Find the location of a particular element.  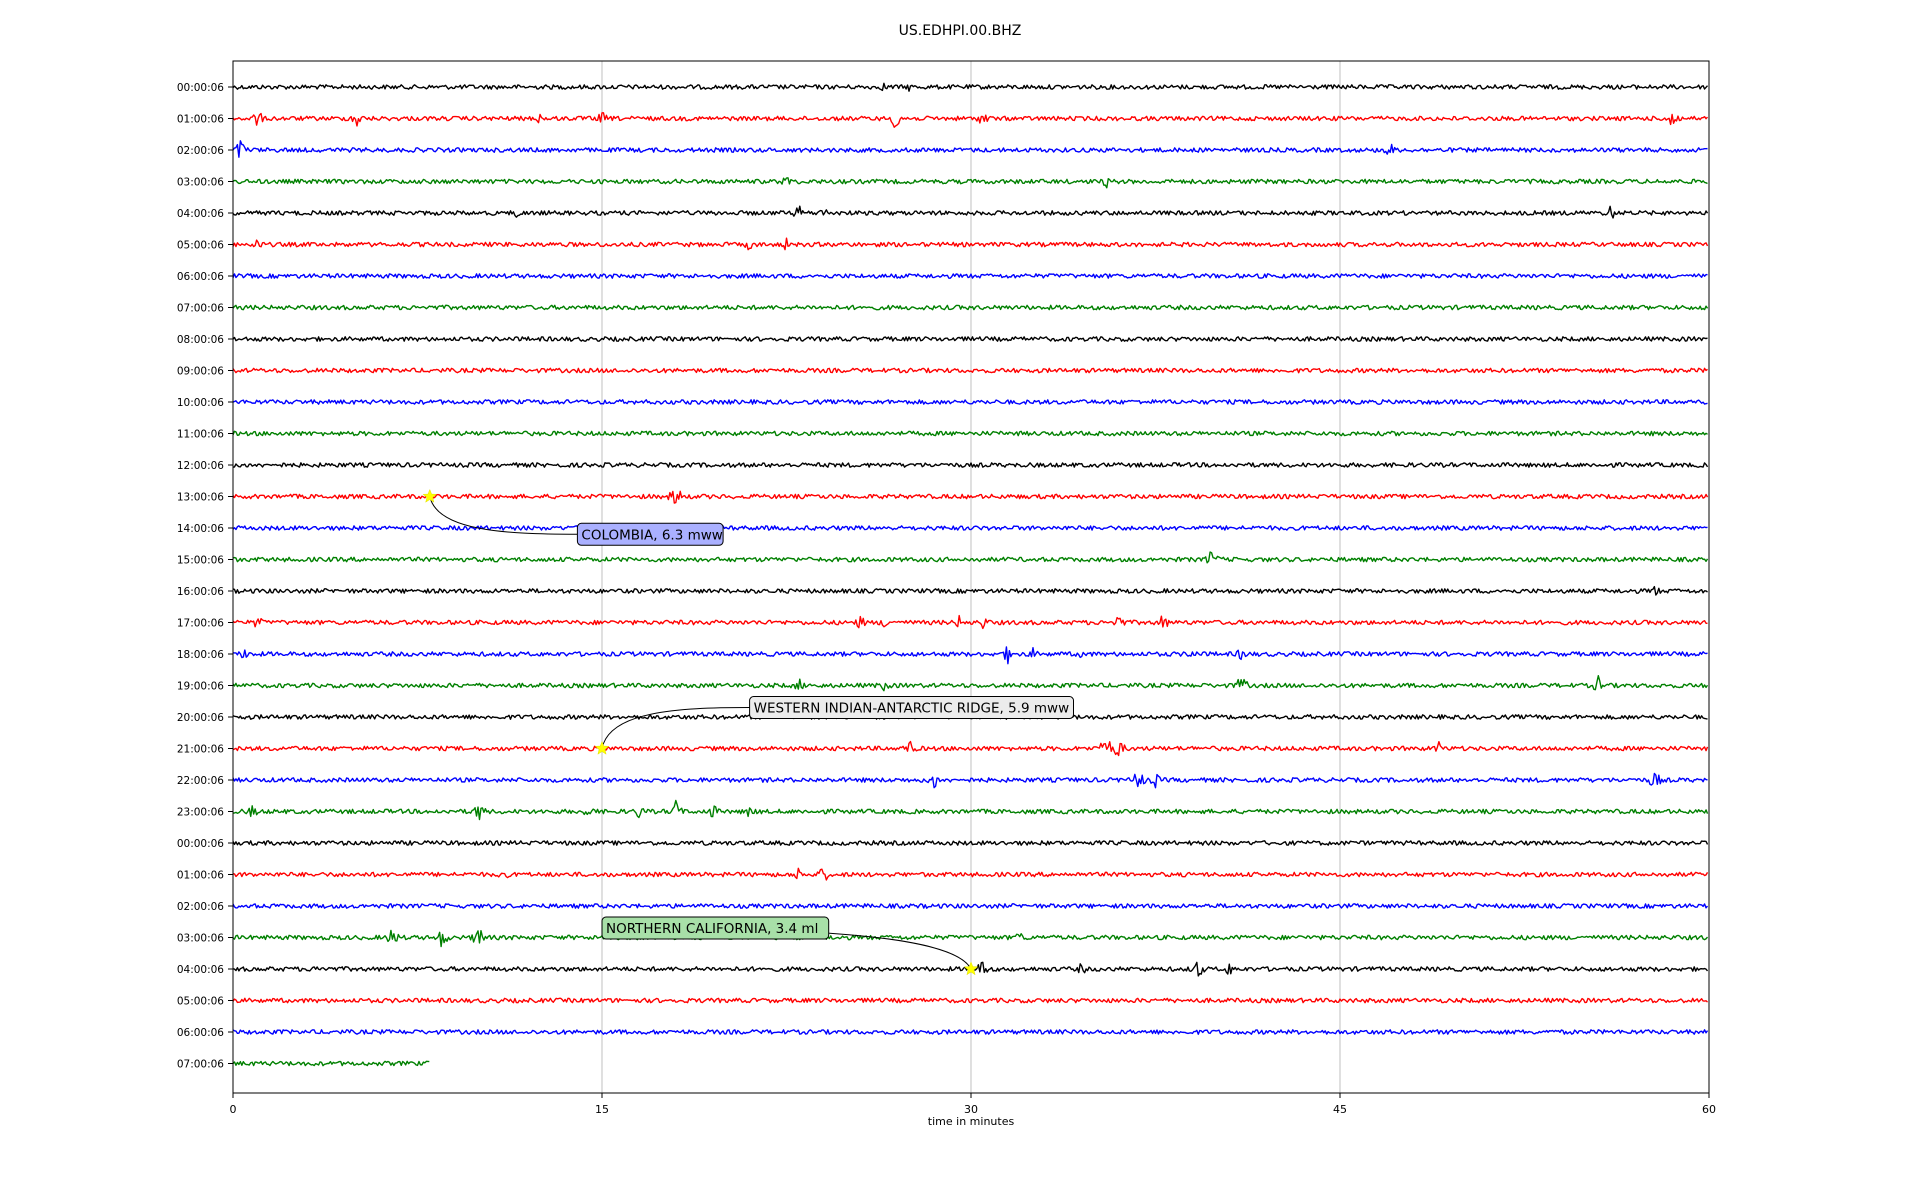

x-tick-label: 15 is located at coordinates (602, 1109).